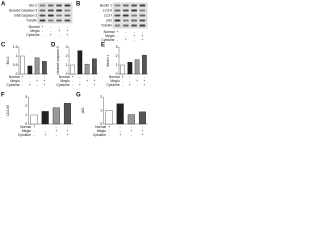 The width and height of the screenshot is (320, 240). What do you see at coordinates (108, 60) in the screenshot?
I see `y-axis-label: Beclin 1` at bounding box center [108, 60].